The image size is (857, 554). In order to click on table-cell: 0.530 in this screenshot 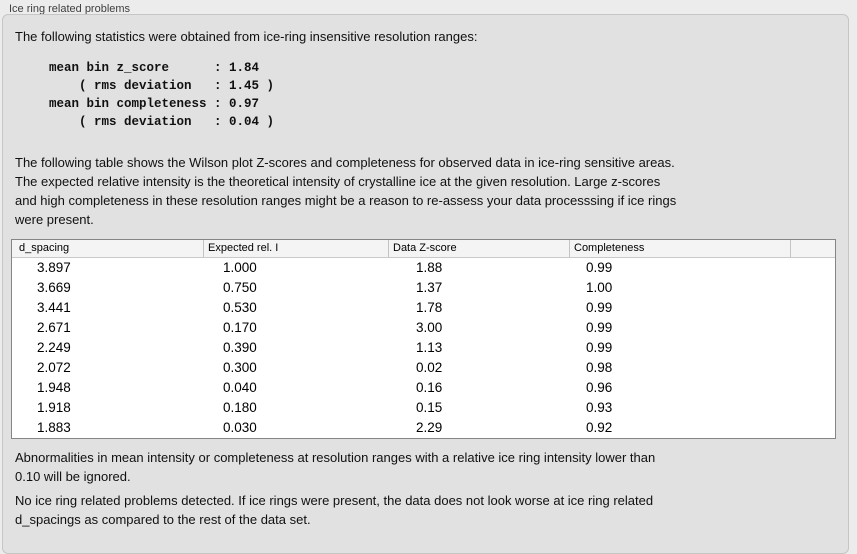, I will do `click(240, 307)`.